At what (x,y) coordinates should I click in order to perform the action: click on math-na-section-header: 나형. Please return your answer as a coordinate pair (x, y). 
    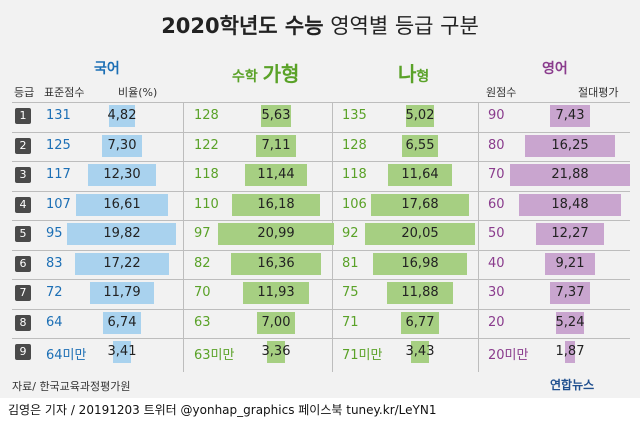
    Looking at the image, I should click on (413, 72).